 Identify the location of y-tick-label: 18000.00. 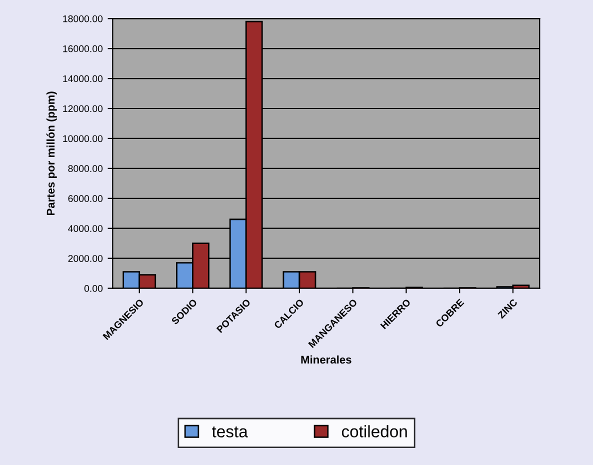
(83, 18).